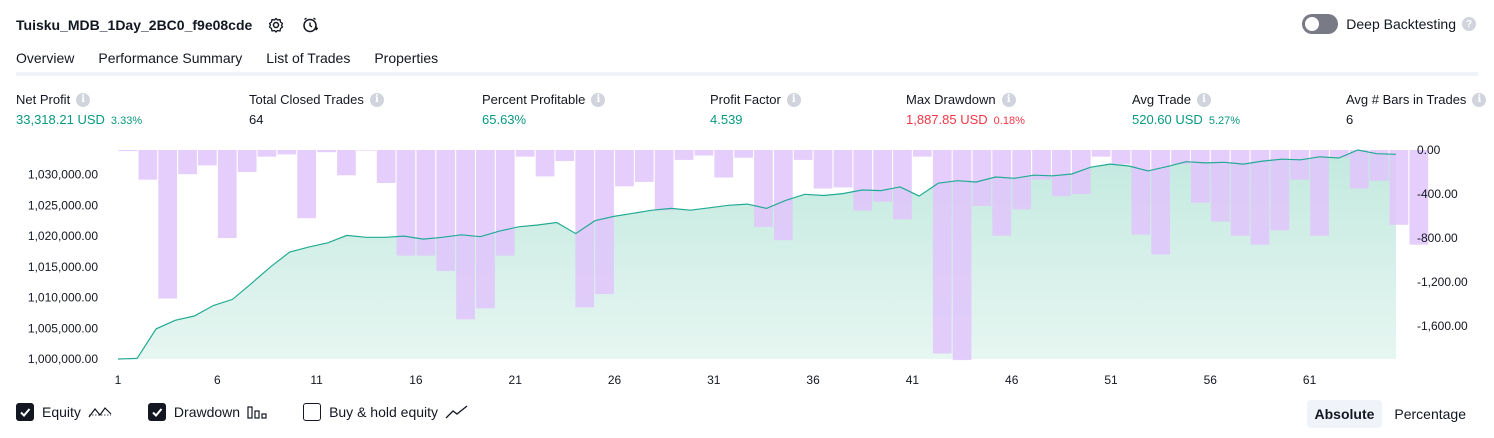  Describe the element at coordinates (1009, 121) in the screenshot. I see `metric-sub: 0.18%` at that location.